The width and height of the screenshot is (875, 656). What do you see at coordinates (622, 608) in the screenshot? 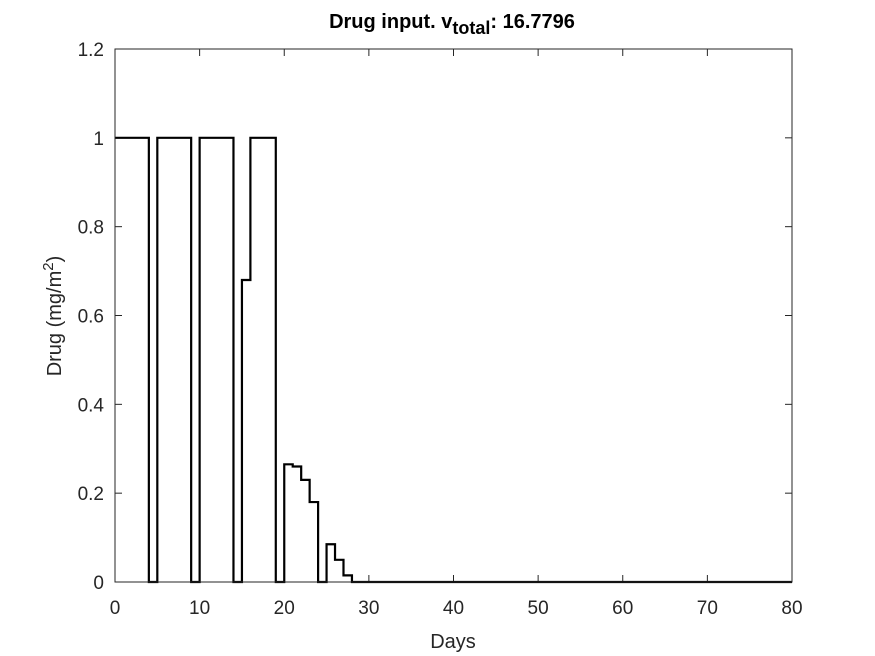
I see `x-tick-label: 60` at bounding box center [622, 608].